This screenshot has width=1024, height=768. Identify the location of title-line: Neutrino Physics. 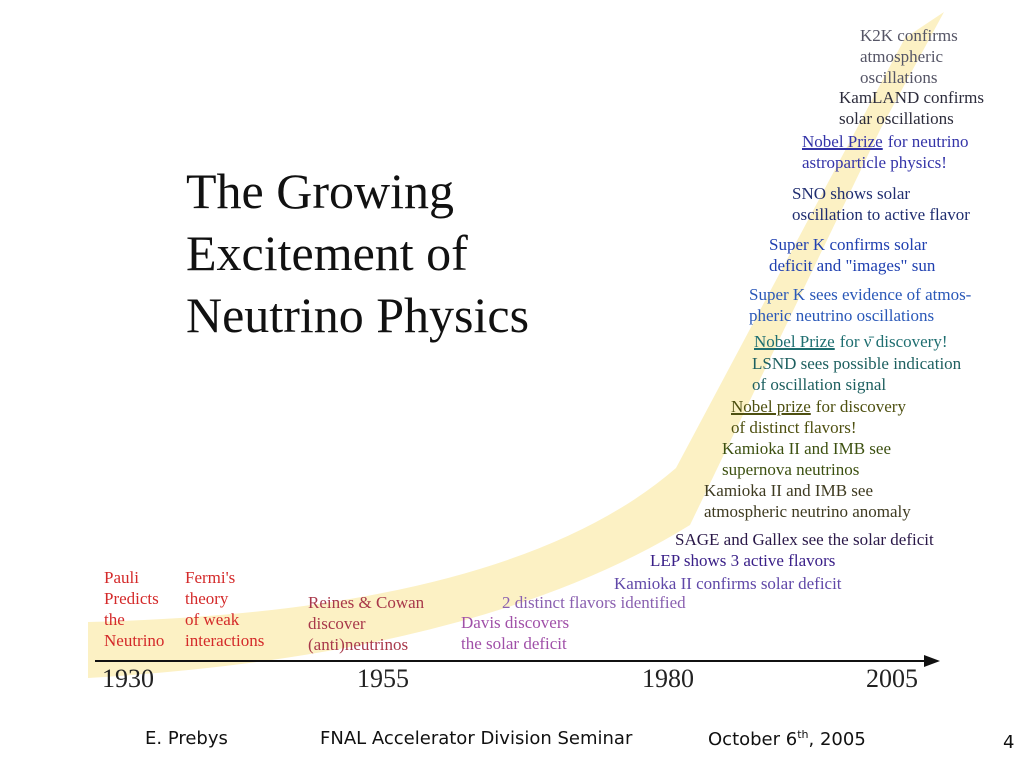
(358, 315).